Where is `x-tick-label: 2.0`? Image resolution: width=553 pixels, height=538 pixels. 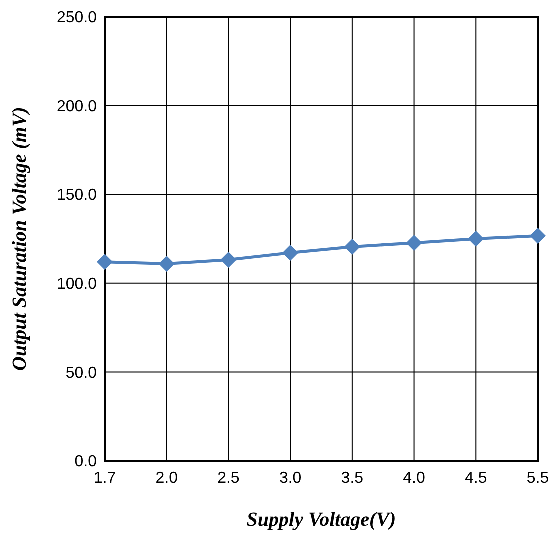
x-tick-label: 2.0 is located at coordinates (167, 478).